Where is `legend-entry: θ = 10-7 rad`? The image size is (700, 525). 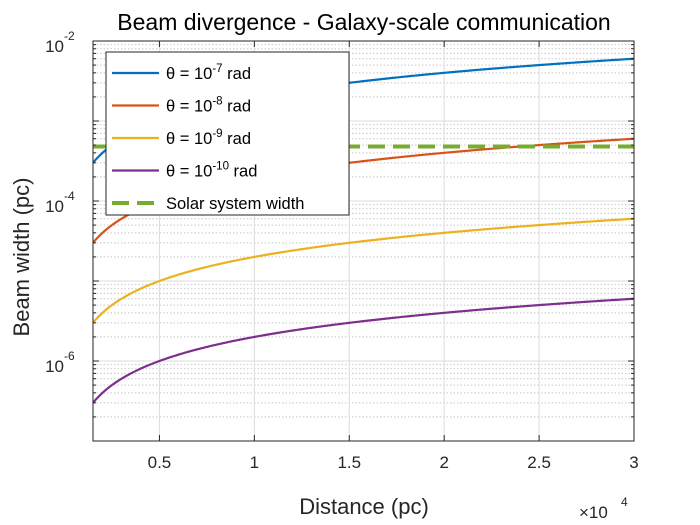 legend-entry: θ = 10-7 rad is located at coordinates (181, 73).